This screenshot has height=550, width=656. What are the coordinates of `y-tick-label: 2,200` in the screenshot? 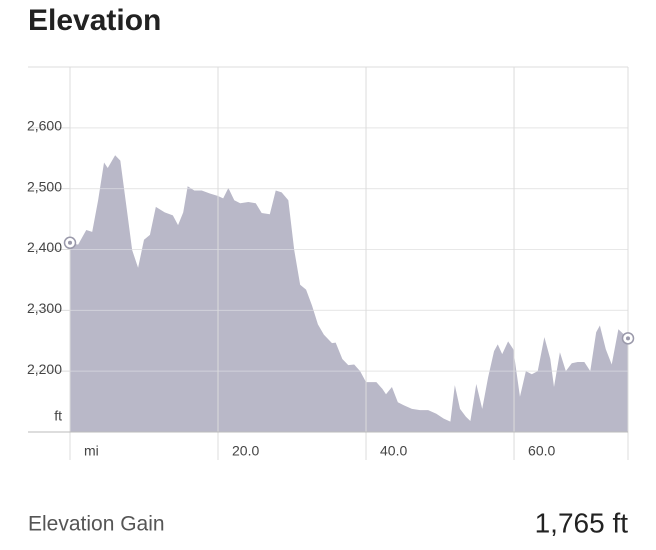 It's located at (44, 369).